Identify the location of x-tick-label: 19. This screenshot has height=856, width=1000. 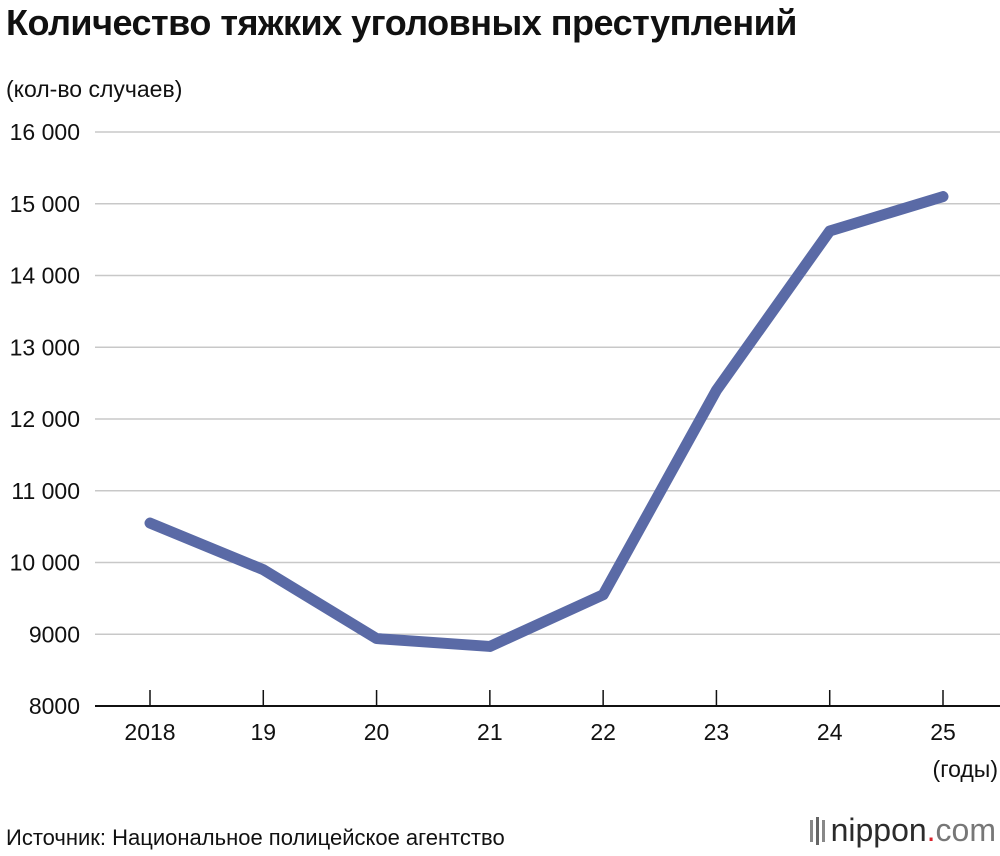
(263, 732).